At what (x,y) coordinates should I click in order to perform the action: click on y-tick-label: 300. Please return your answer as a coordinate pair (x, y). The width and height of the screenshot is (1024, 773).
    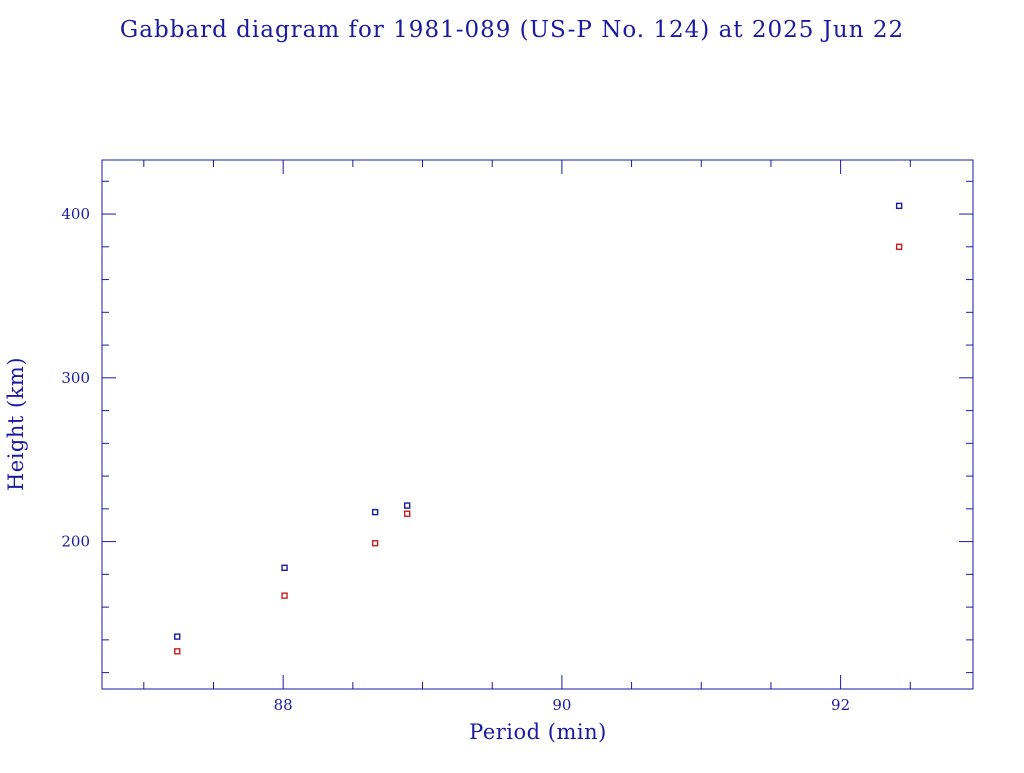
    Looking at the image, I should click on (75, 378).